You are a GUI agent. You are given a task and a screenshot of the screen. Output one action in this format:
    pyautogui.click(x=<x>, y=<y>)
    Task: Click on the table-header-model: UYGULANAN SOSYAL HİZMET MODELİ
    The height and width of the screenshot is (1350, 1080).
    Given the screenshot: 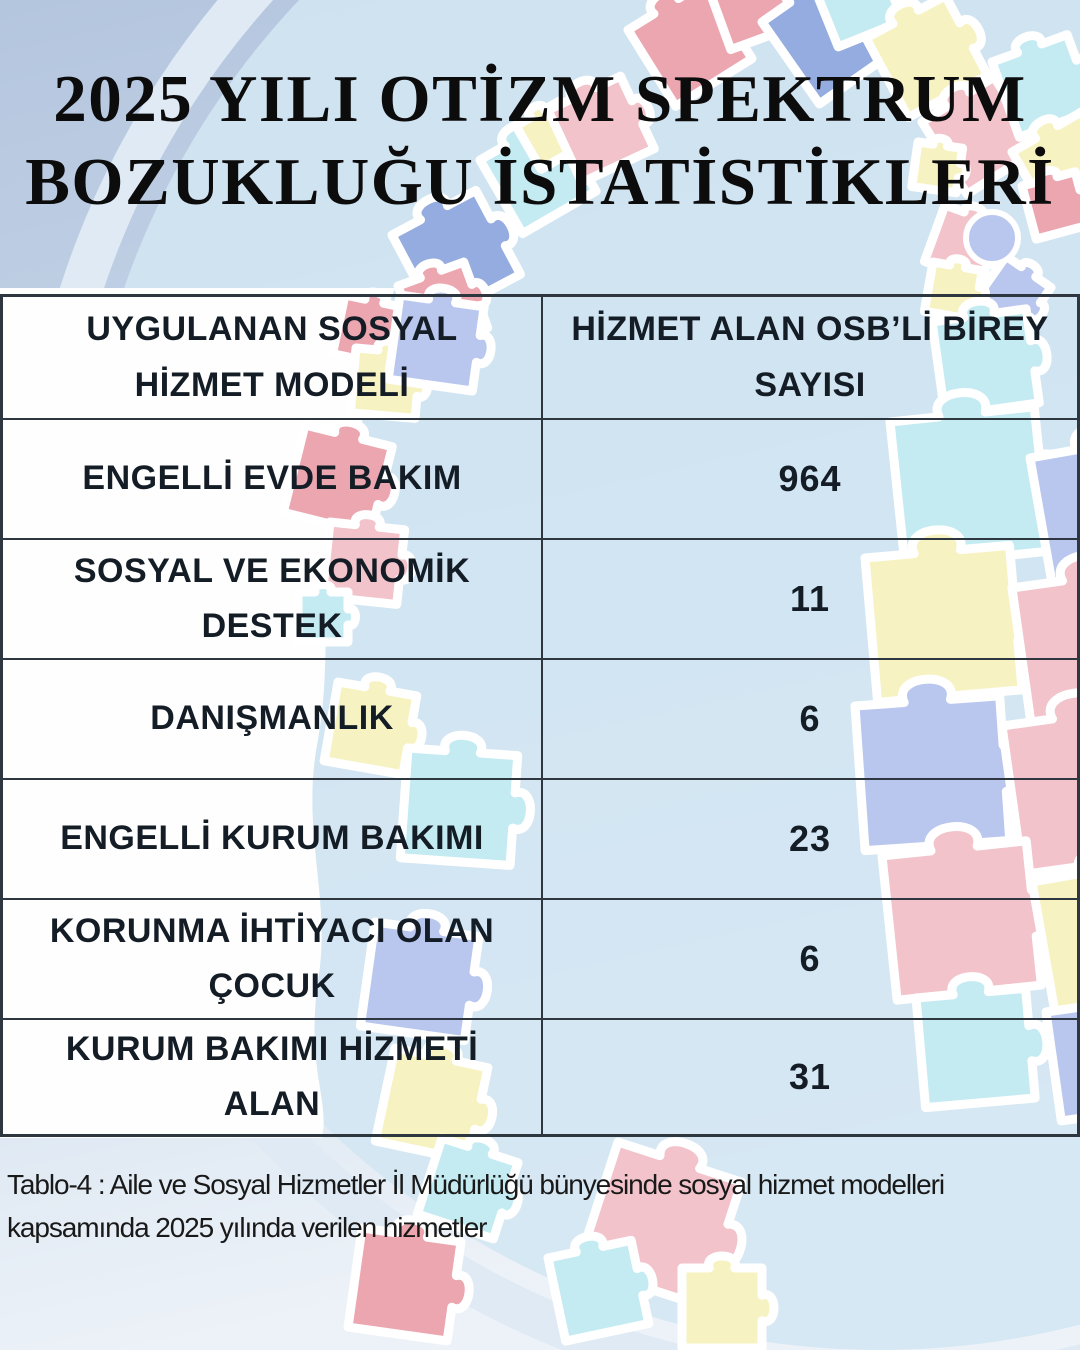 What is the action you would take?
    pyautogui.click(x=272, y=357)
    